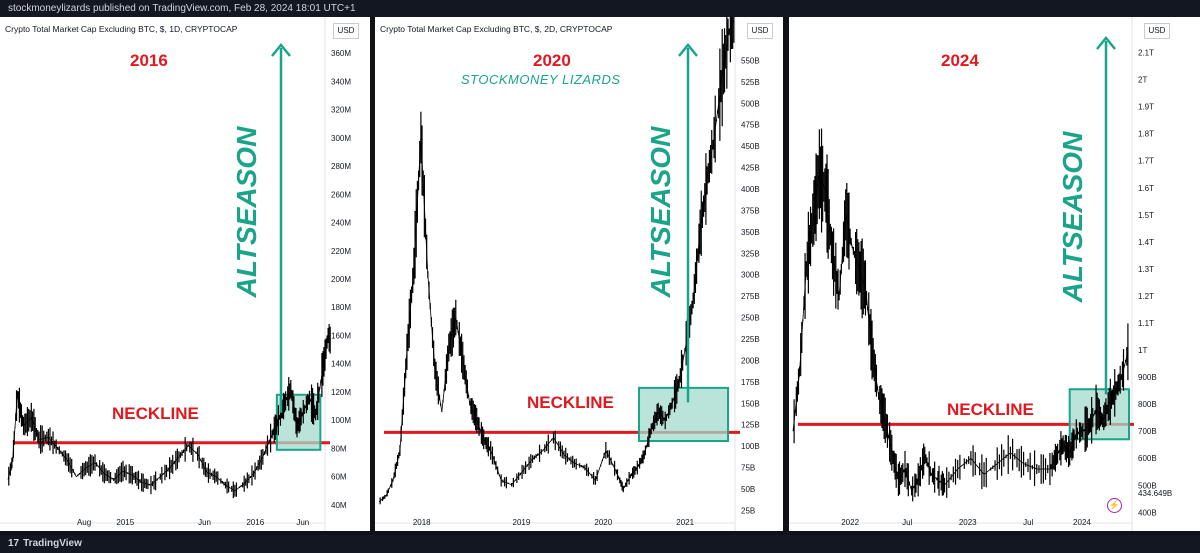 The image size is (1200, 553). I want to click on y-tick-label: 1.6T, so click(1146, 188).